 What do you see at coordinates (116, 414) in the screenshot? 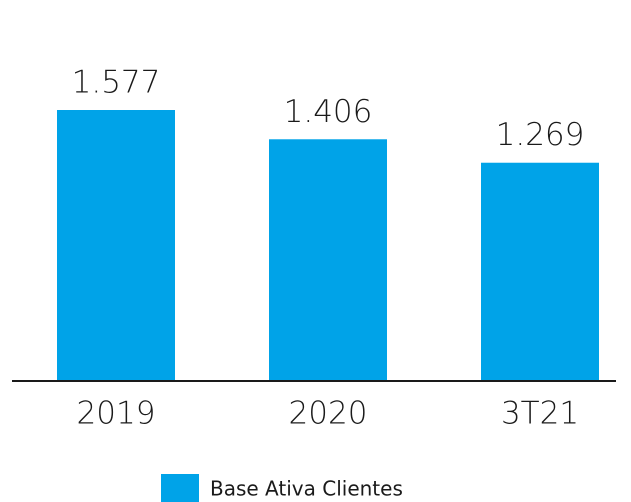
I see `x-tick-label: 2019` at bounding box center [116, 414].